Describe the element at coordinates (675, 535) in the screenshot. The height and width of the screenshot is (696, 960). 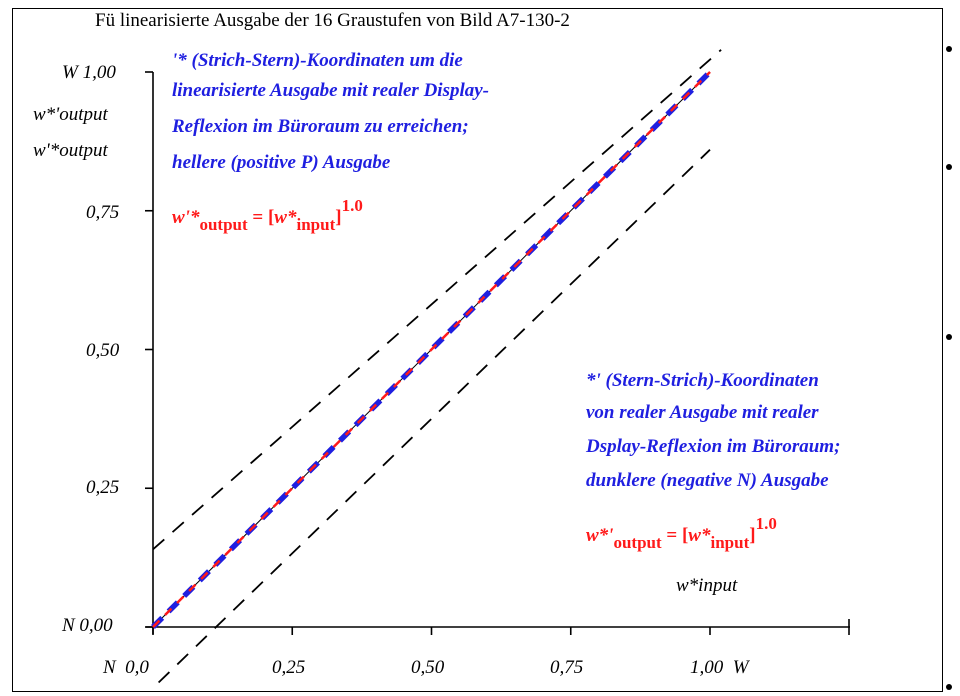
I see `formula-bottom-eq: = [` at that location.